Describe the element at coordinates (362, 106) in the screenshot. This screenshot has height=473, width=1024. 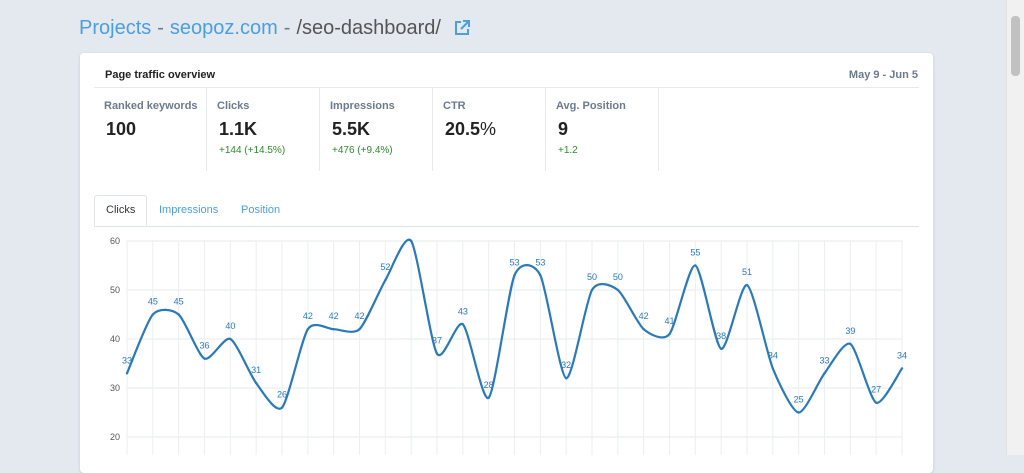
I see `metric-label: Impressions` at that location.